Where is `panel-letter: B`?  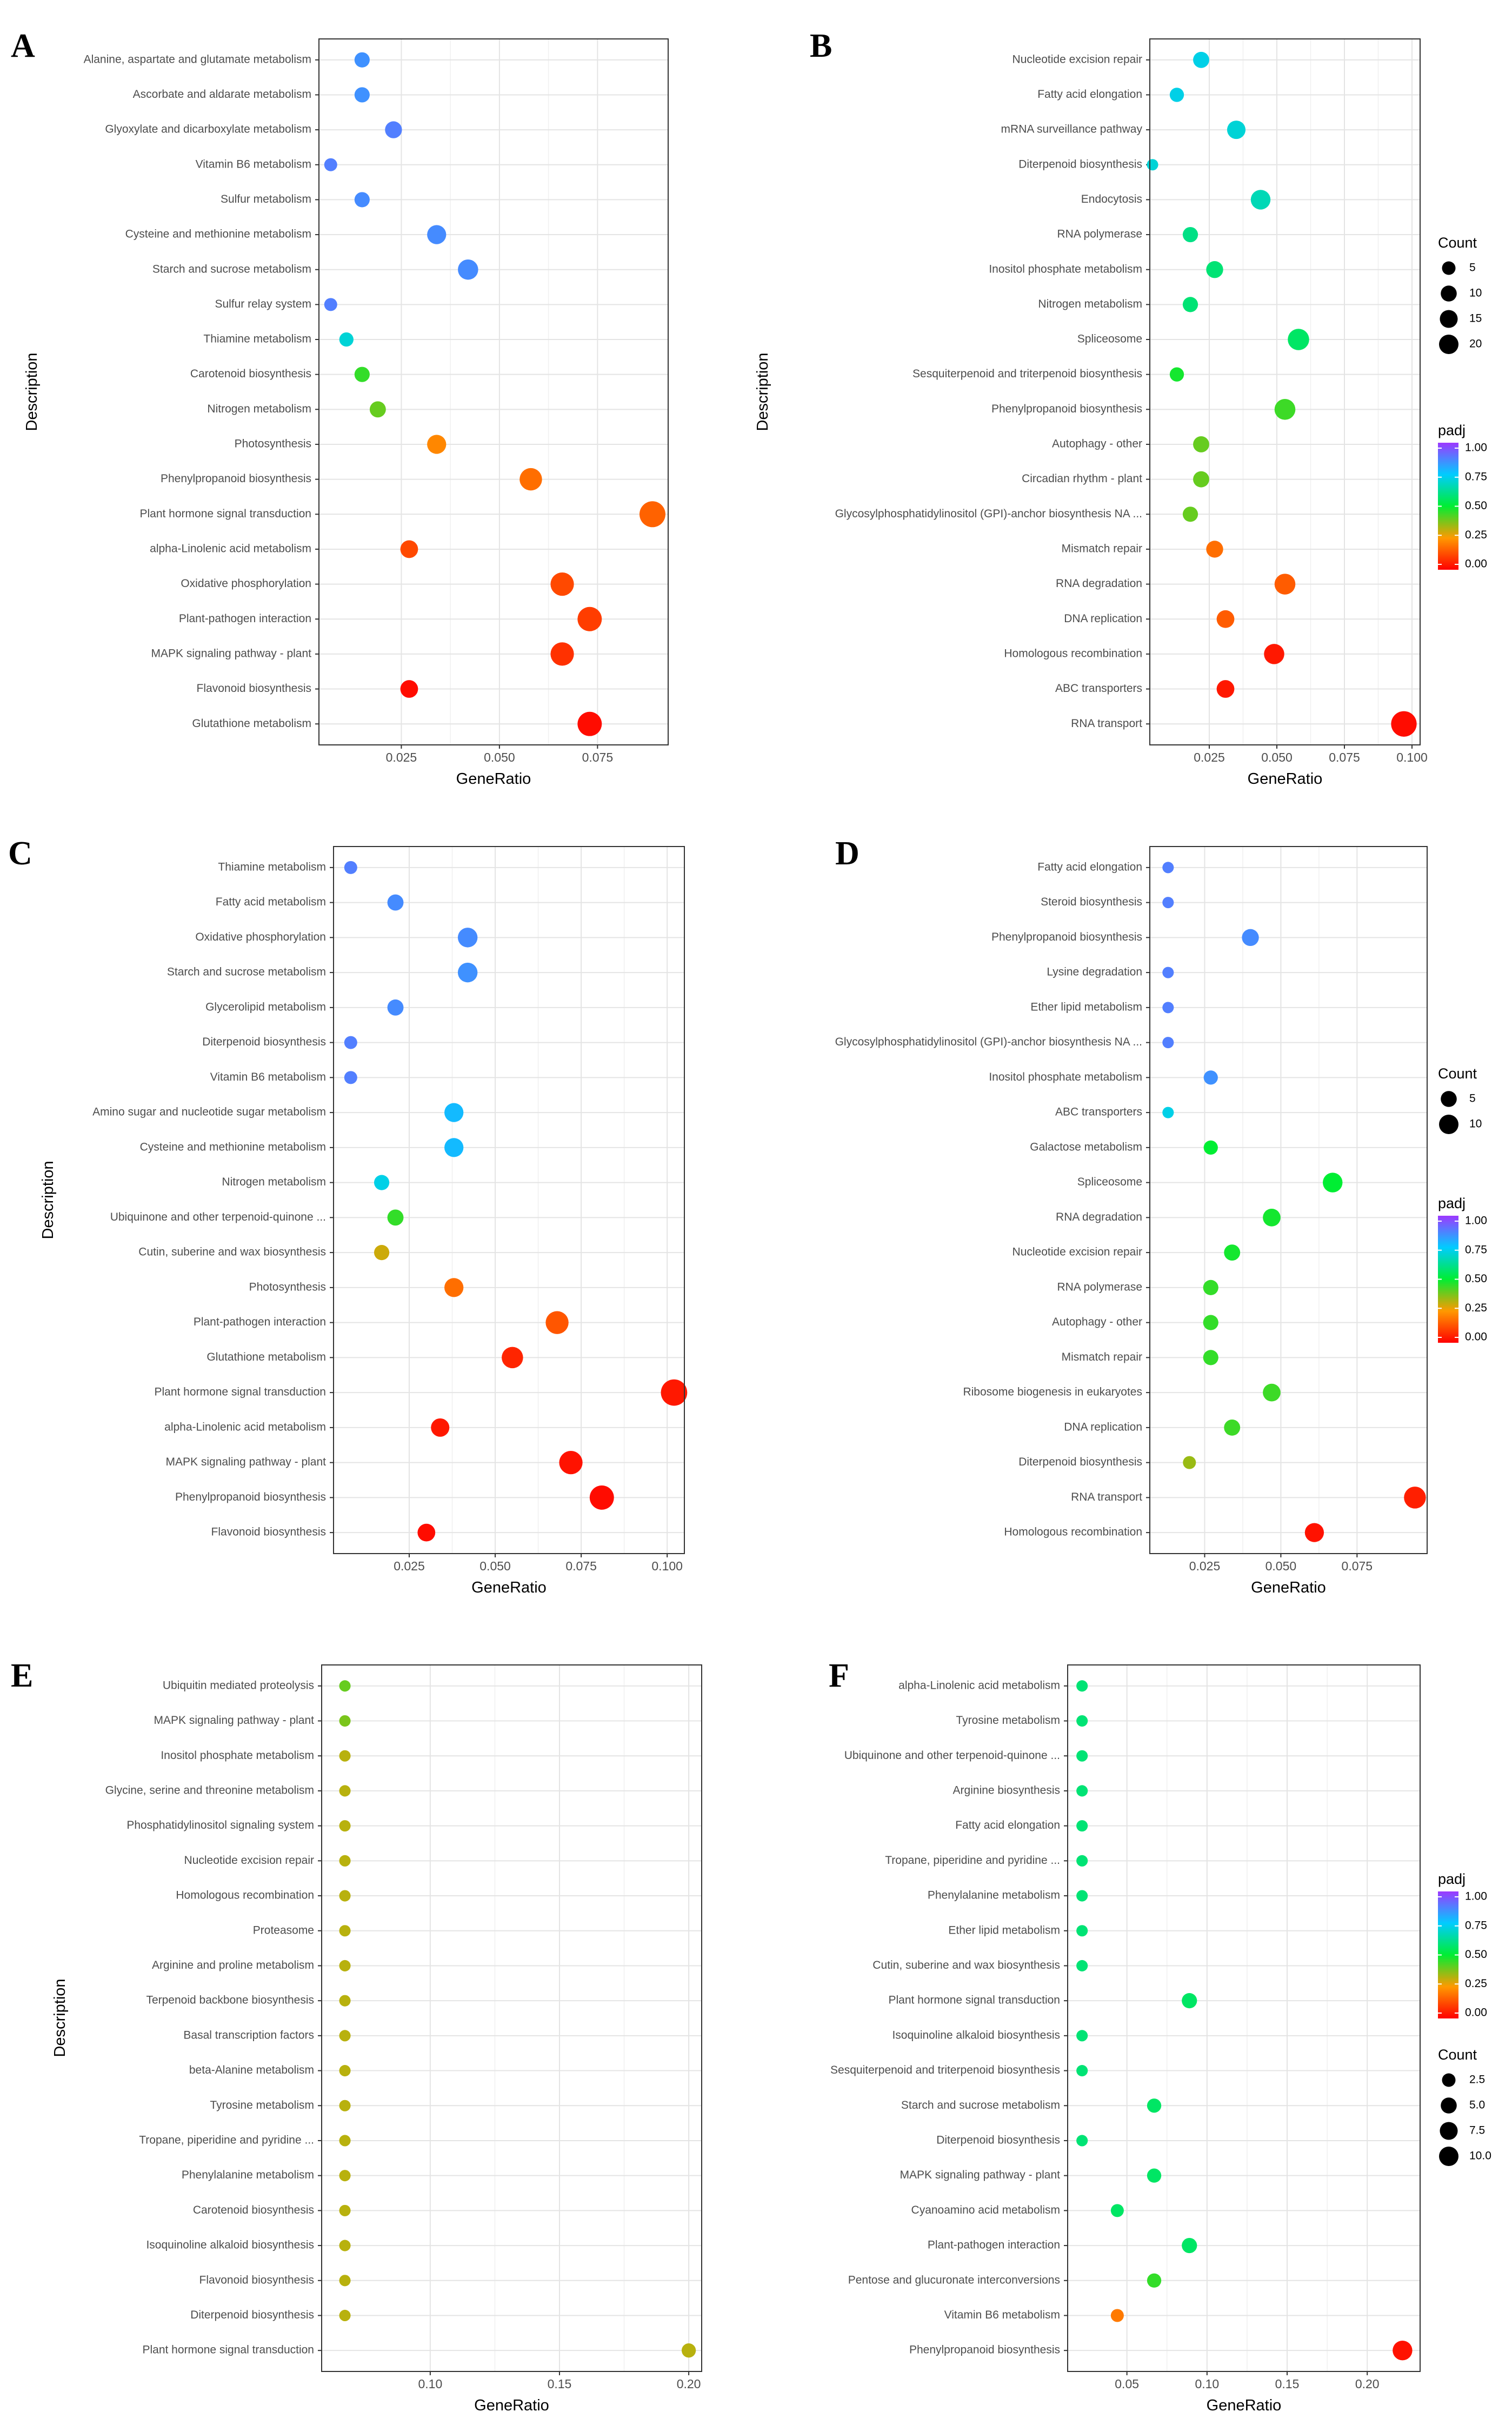
panel-letter: B is located at coordinates (821, 46).